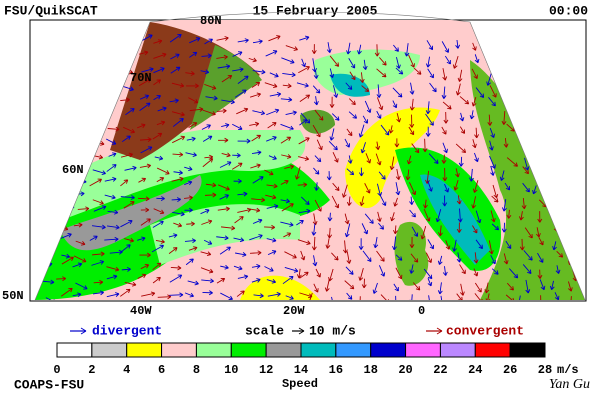  Describe the element at coordinates (421, 311) in the screenshot. I see `lon-label: 0` at that location.